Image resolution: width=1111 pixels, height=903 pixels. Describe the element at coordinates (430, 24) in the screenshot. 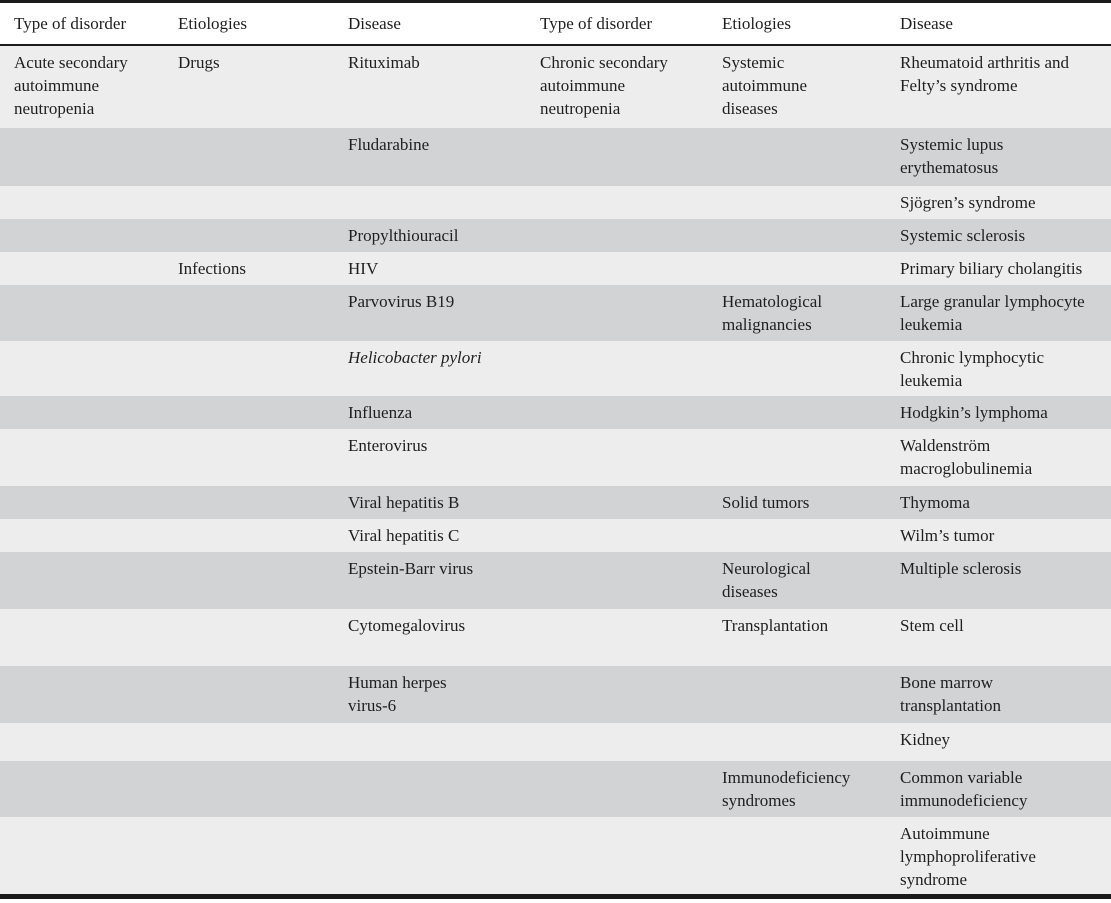

I see `column-header-disease-left: Disease` at that location.